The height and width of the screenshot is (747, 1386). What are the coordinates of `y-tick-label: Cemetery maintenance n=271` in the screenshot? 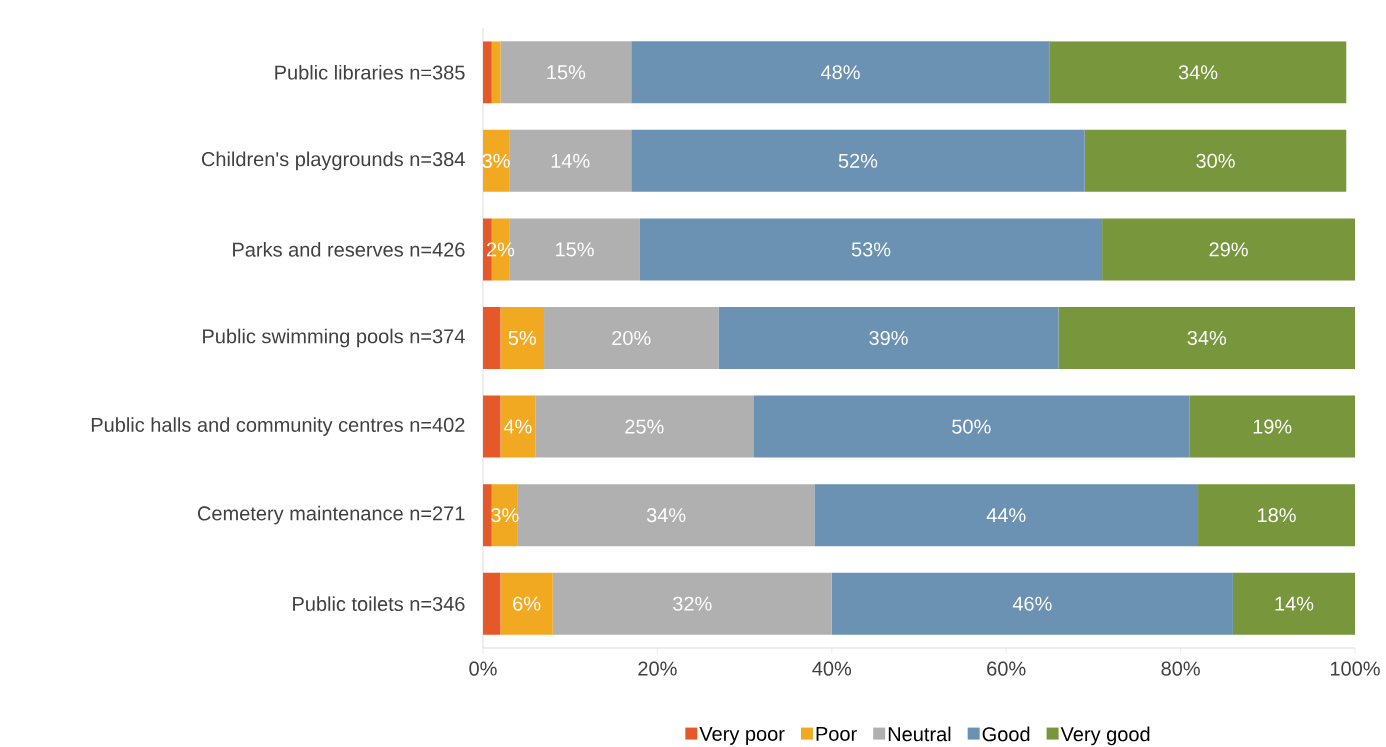 It's located at (331, 515).